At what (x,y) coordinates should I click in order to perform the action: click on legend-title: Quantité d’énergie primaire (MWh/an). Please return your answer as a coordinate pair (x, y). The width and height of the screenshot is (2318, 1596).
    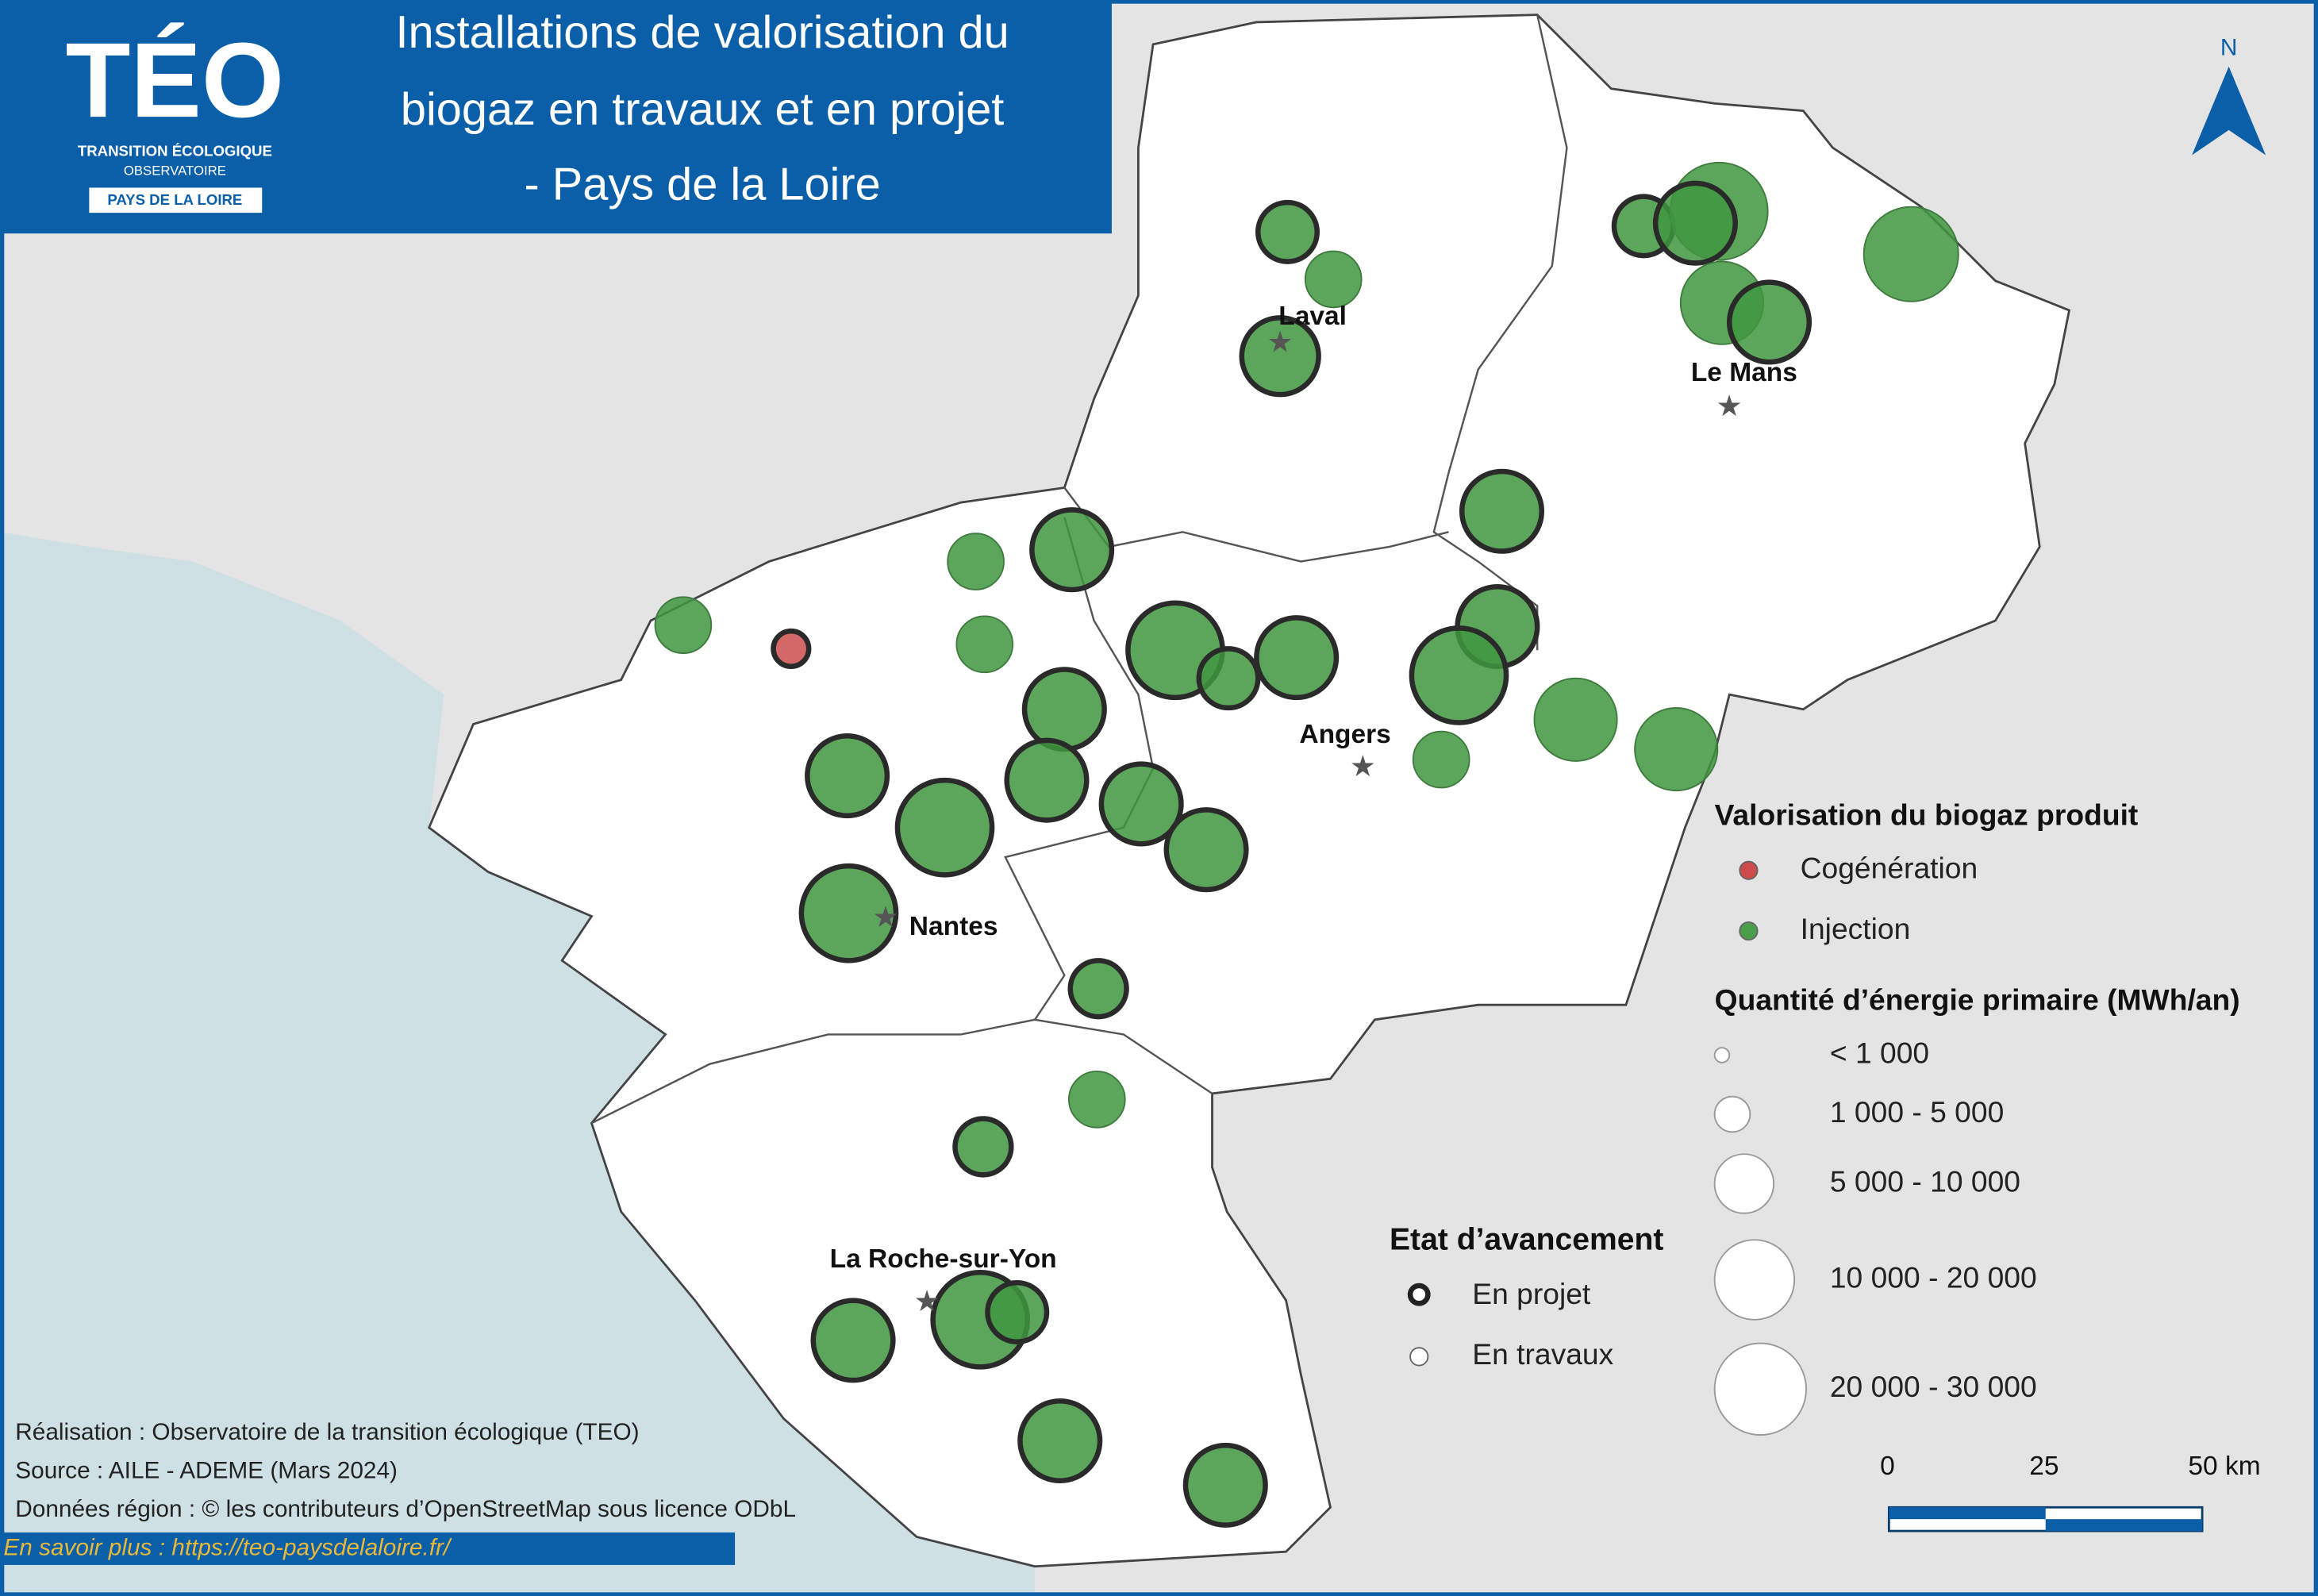
    Looking at the image, I should click on (1977, 999).